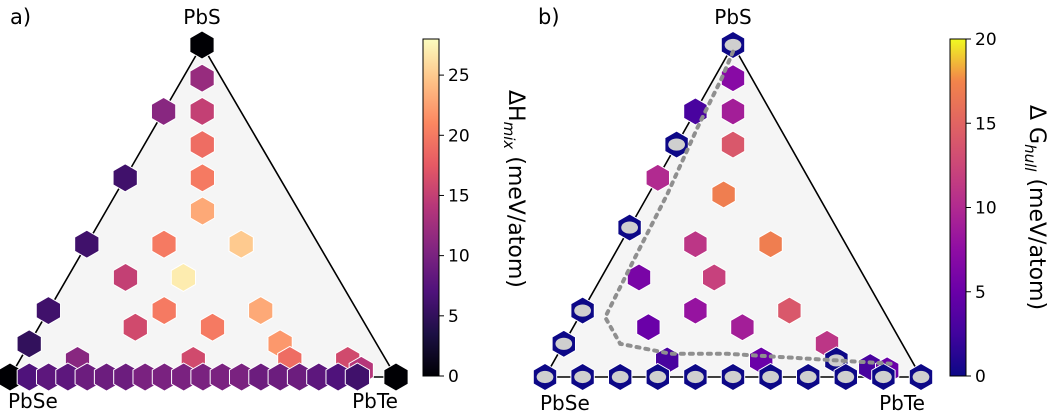 This screenshot has width=1048, height=420. What do you see at coordinates (375, 401) in the screenshot?
I see `corner-label-right-a: PbTe` at bounding box center [375, 401].